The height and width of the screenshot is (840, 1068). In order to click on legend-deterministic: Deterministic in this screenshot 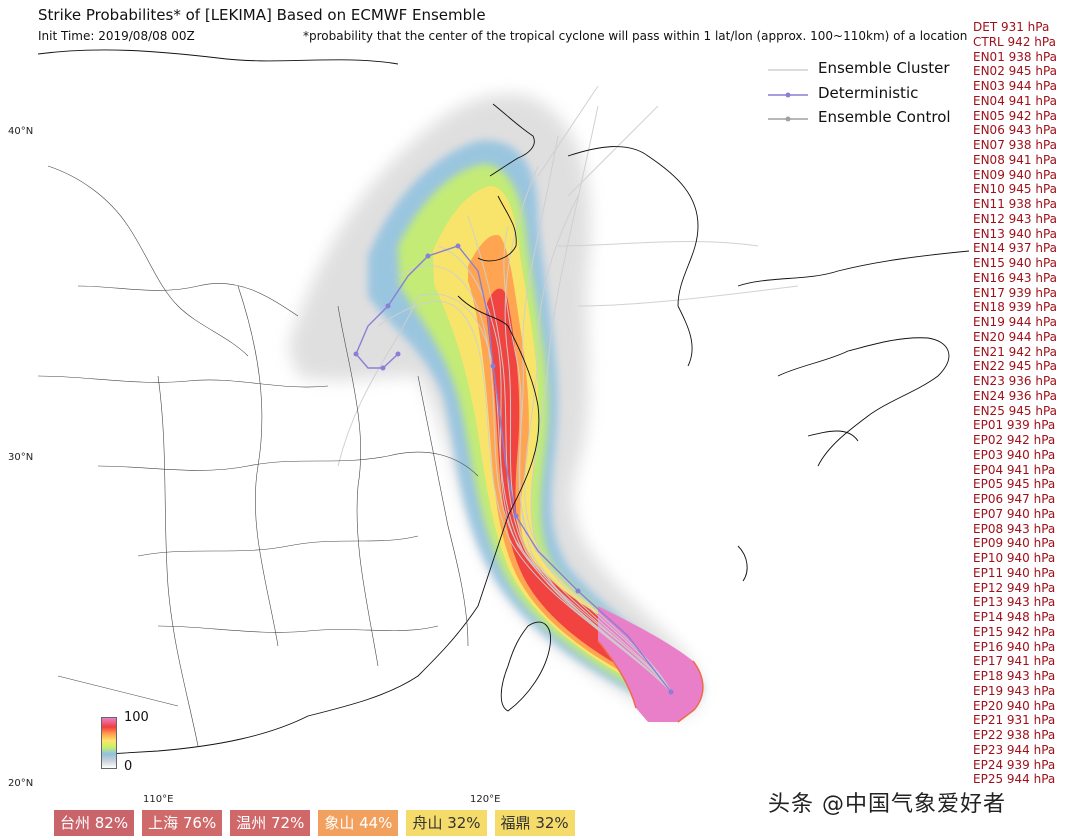, I will do `click(859, 93)`.